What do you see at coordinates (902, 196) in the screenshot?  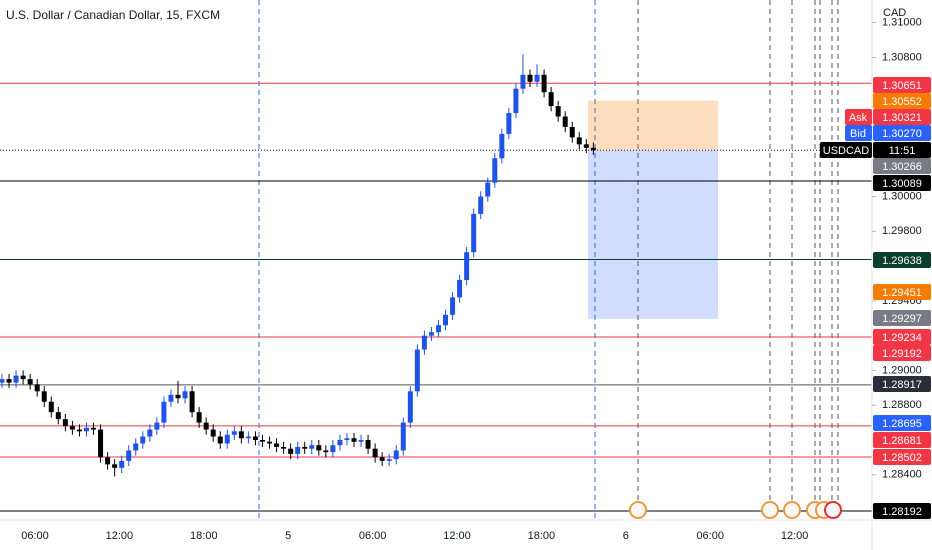 I see `y-tick-label: 1.30000` at bounding box center [902, 196].